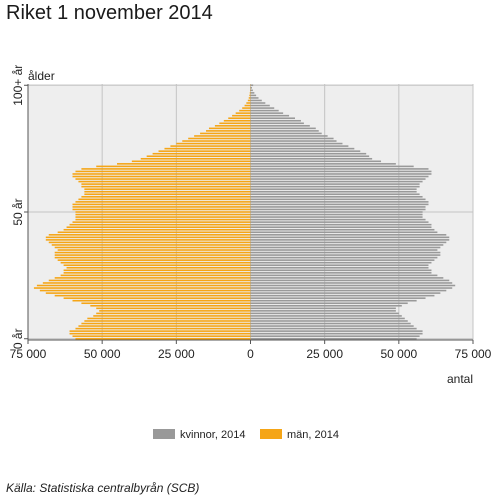 The width and height of the screenshot is (500, 500). Describe the element at coordinates (250, 354) in the screenshot. I see `x-tick-label: 0` at that location.